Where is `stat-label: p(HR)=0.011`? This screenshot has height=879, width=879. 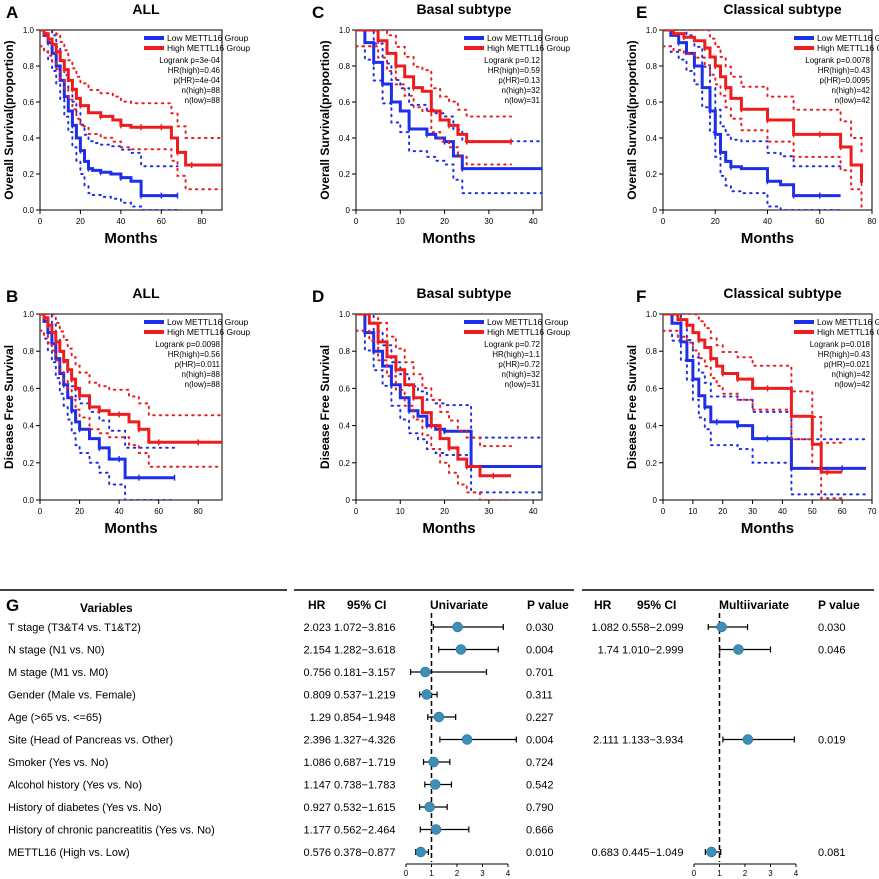 stat-label: p(HR)=0.011 is located at coordinates (198, 364).